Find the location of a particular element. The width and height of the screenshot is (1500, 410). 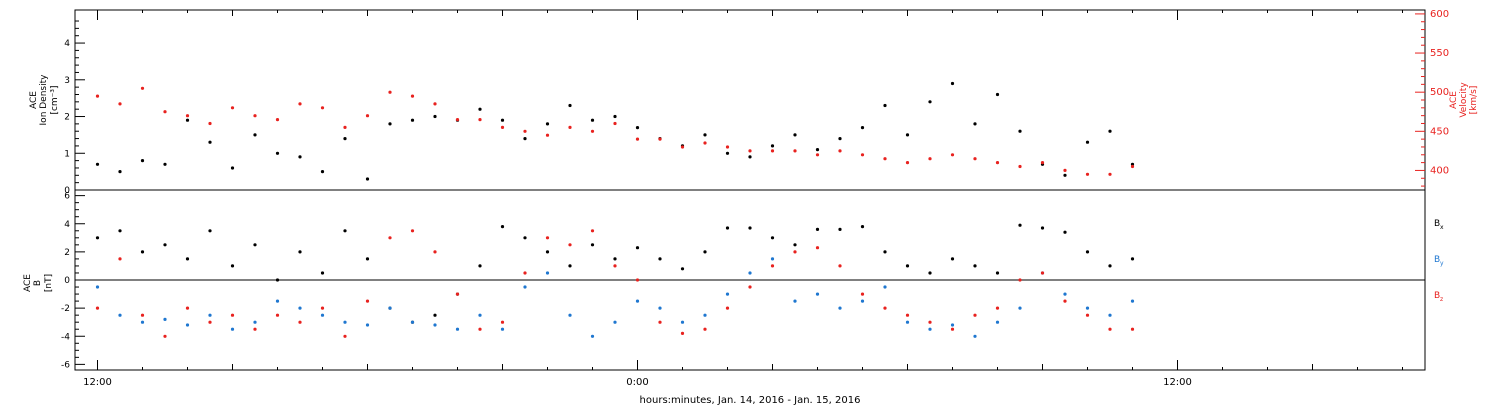

x-tick-label: 12:00 is located at coordinates (97, 382).